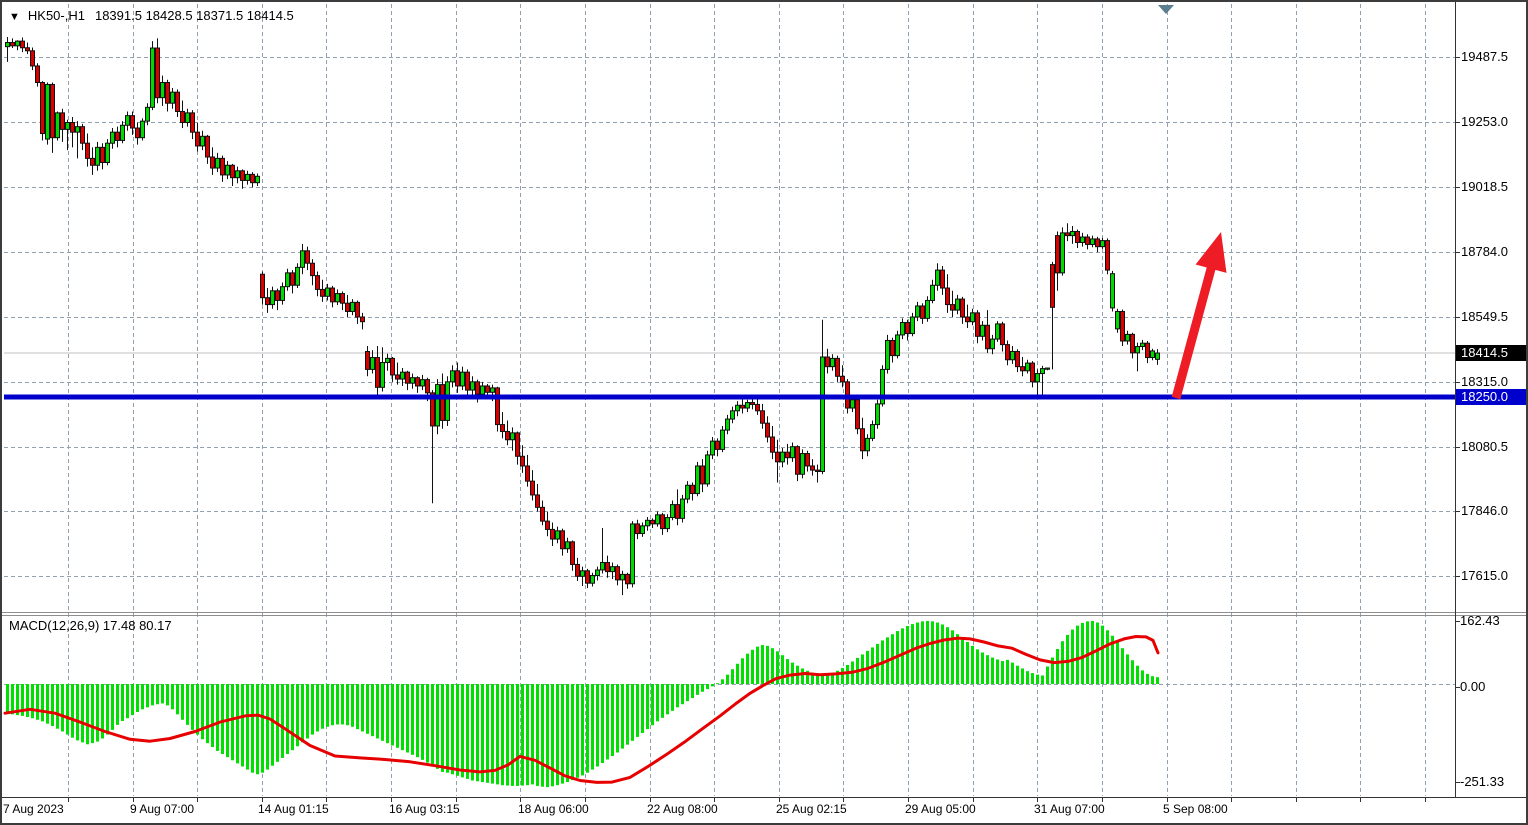 This screenshot has height=825, width=1528. What do you see at coordinates (14, 17) in the screenshot?
I see `symbol-dropdown-icon: ▼` at bounding box center [14, 17].